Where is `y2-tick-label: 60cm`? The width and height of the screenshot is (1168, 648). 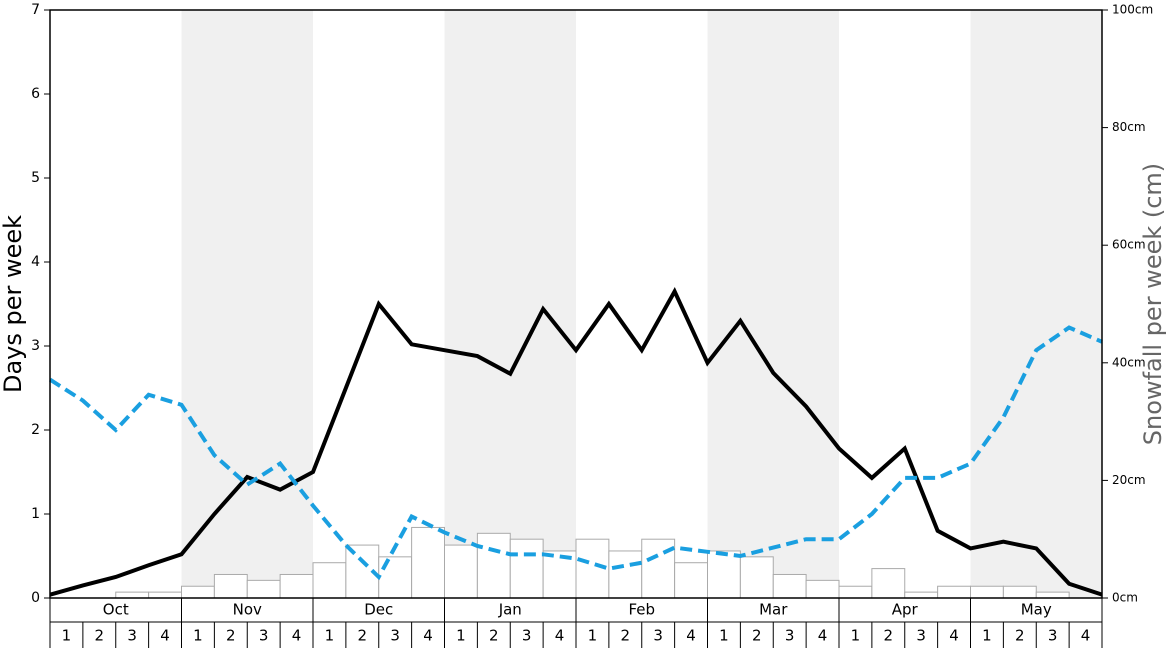 y2-tick-label: 60cm is located at coordinates (1129, 245).